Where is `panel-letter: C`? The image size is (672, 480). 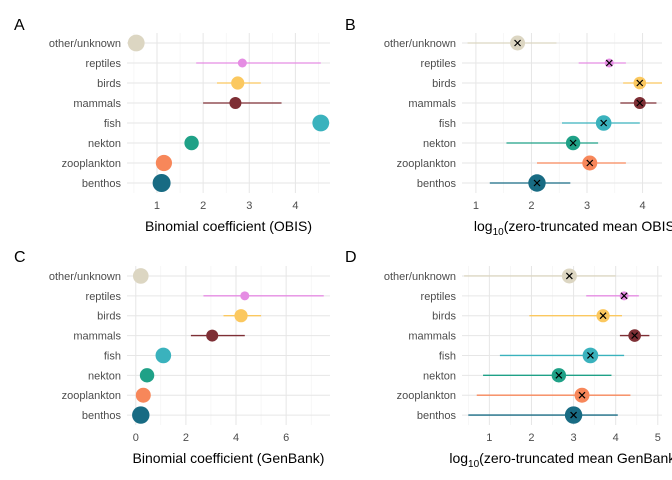 panel-letter: C is located at coordinates (20, 257).